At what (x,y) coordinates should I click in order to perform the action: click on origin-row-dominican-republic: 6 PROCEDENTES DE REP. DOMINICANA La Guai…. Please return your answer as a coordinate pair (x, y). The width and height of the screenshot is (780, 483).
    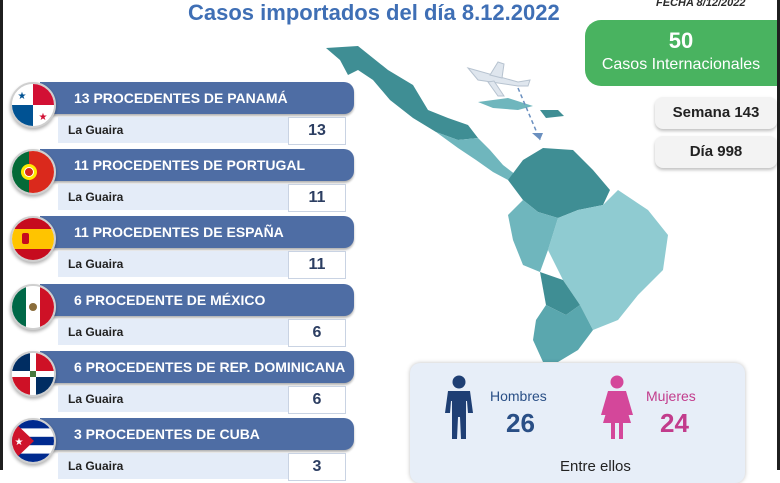
    Looking at the image, I should click on (182, 383).